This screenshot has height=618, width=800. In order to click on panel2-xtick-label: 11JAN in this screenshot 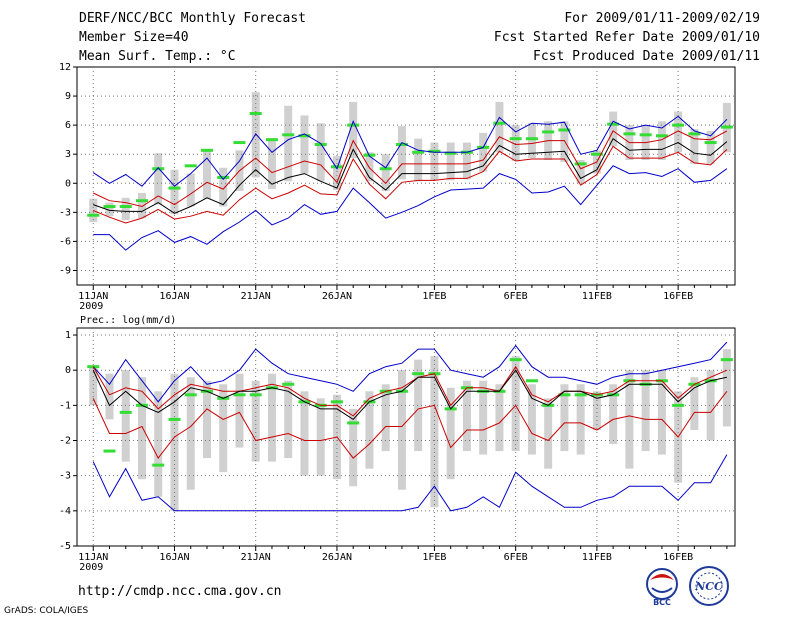, I will do `click(93, 557)`.